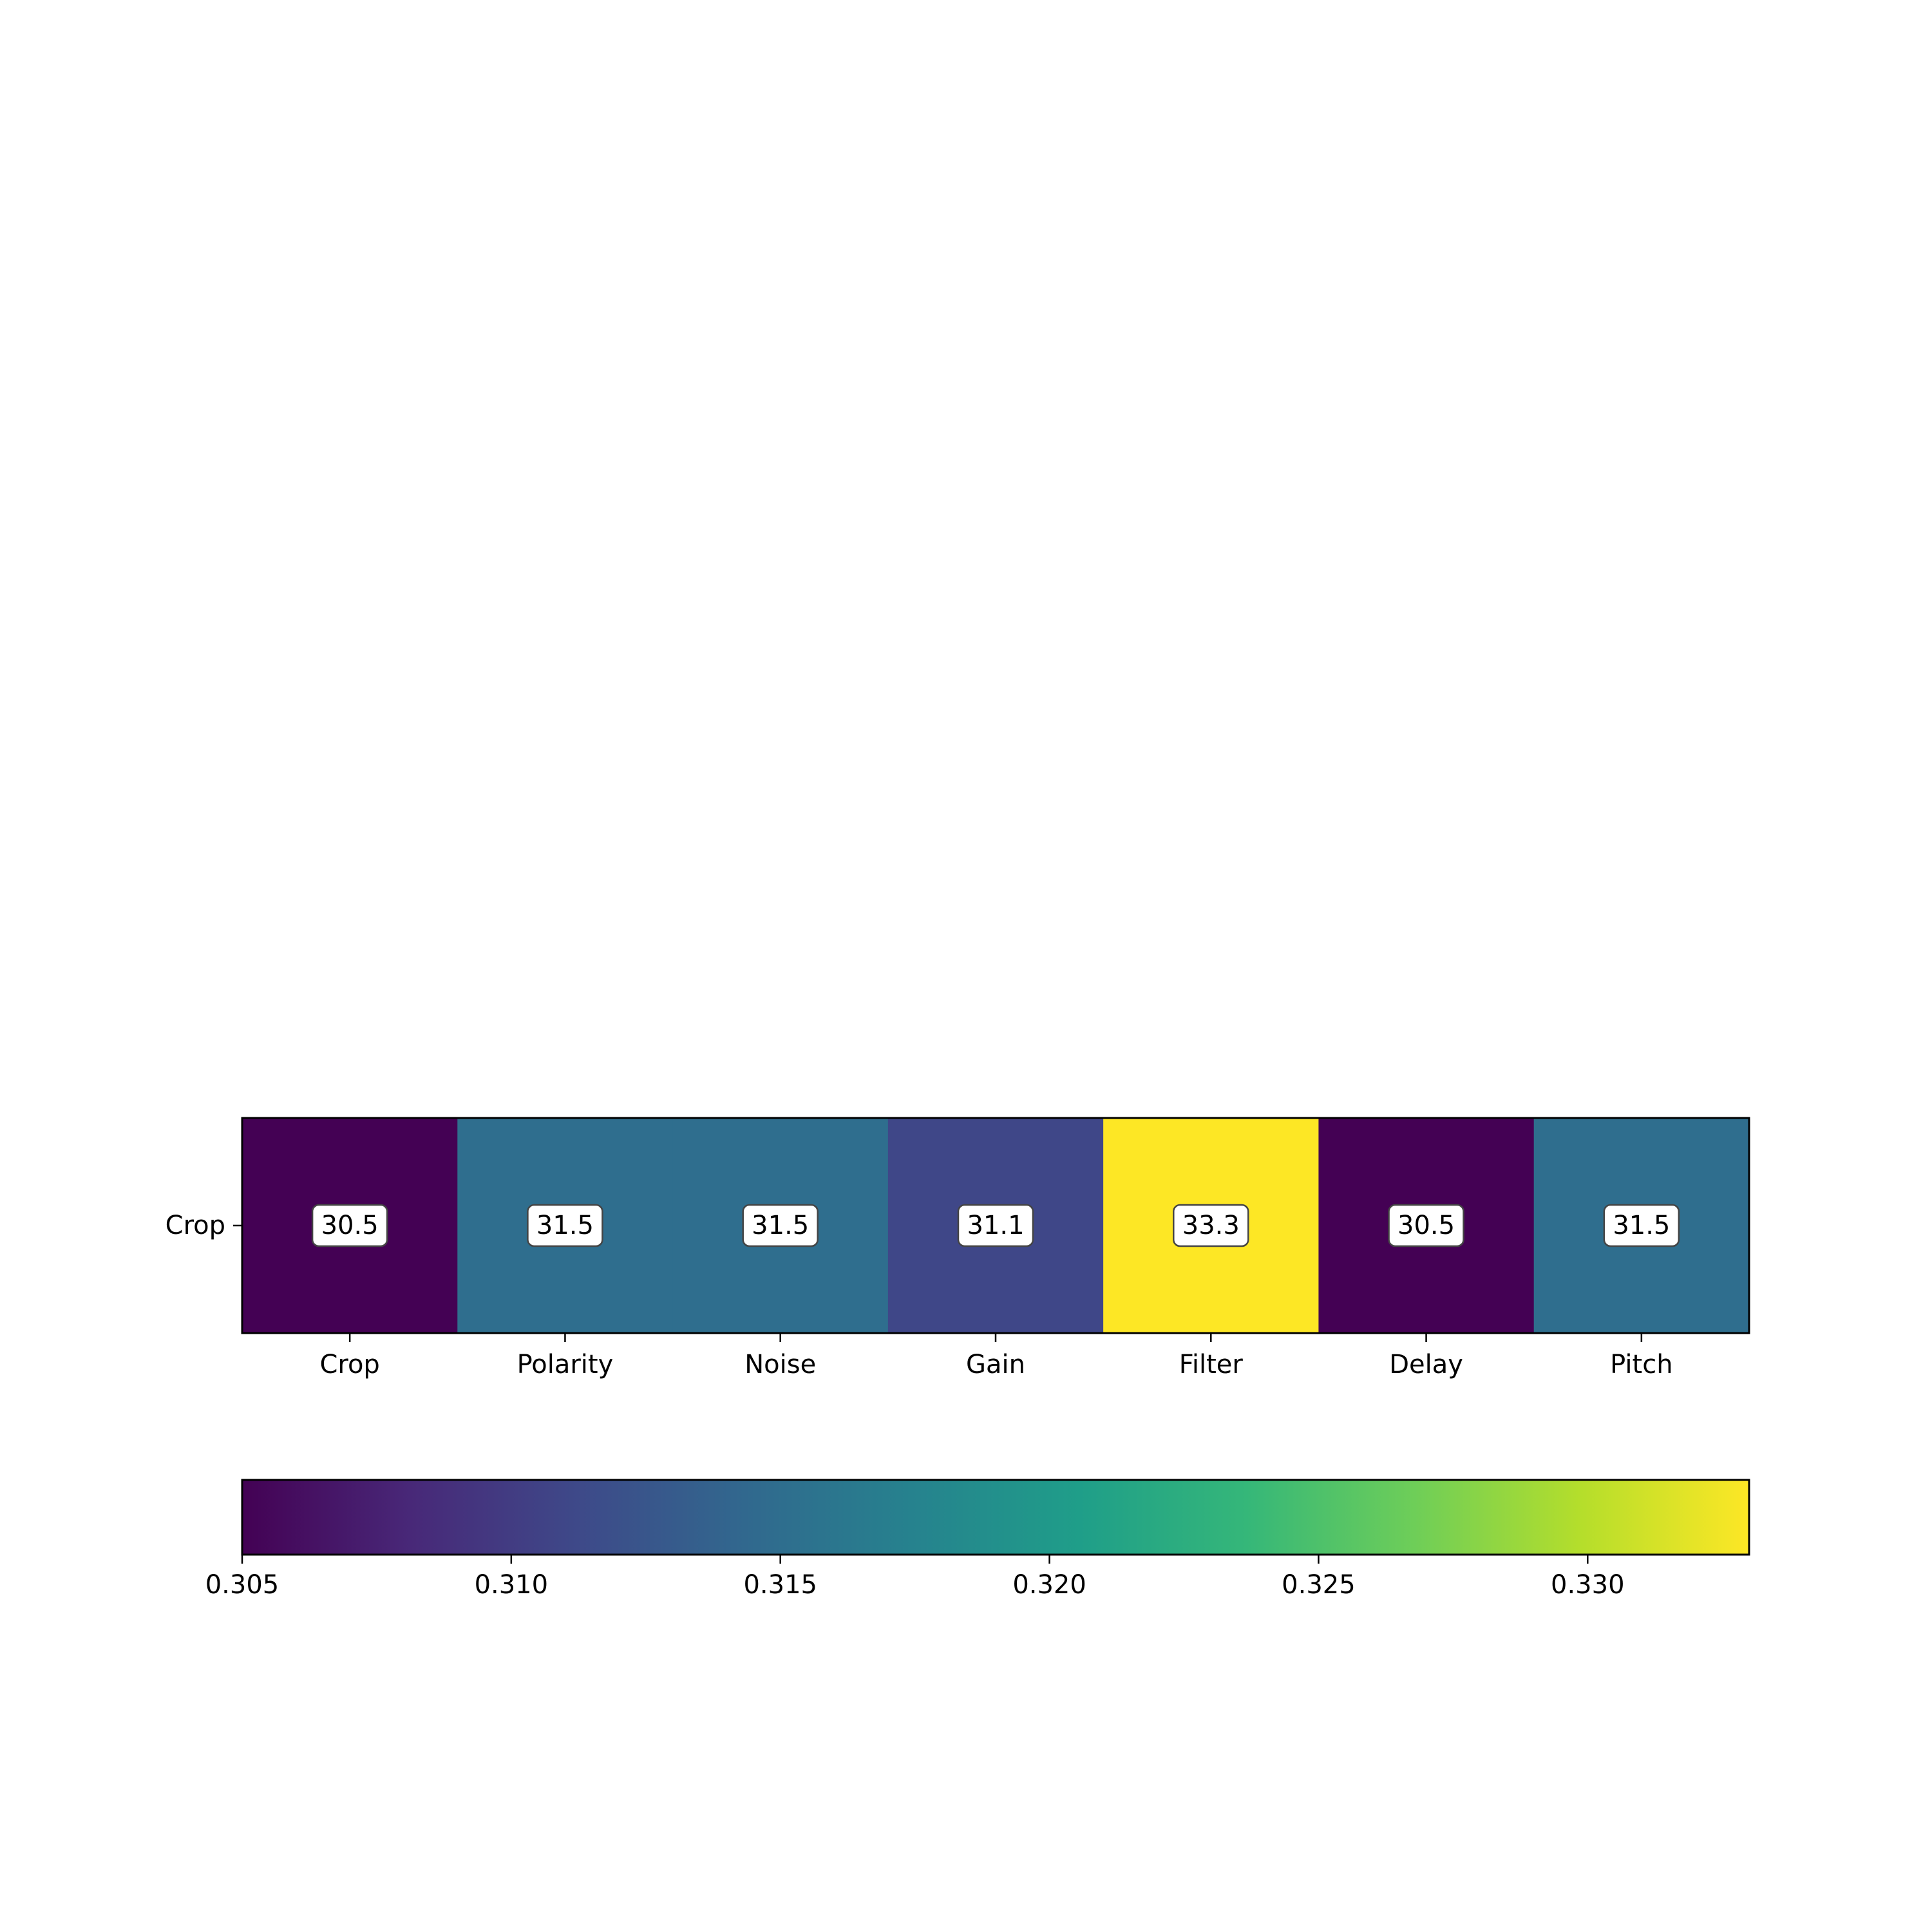 This screenshot has height=1932, width=1932. I want to click on x-axis-ticks: Crop Polarity Noise Gain Filter Delay Pitch, so click(996, 1356).